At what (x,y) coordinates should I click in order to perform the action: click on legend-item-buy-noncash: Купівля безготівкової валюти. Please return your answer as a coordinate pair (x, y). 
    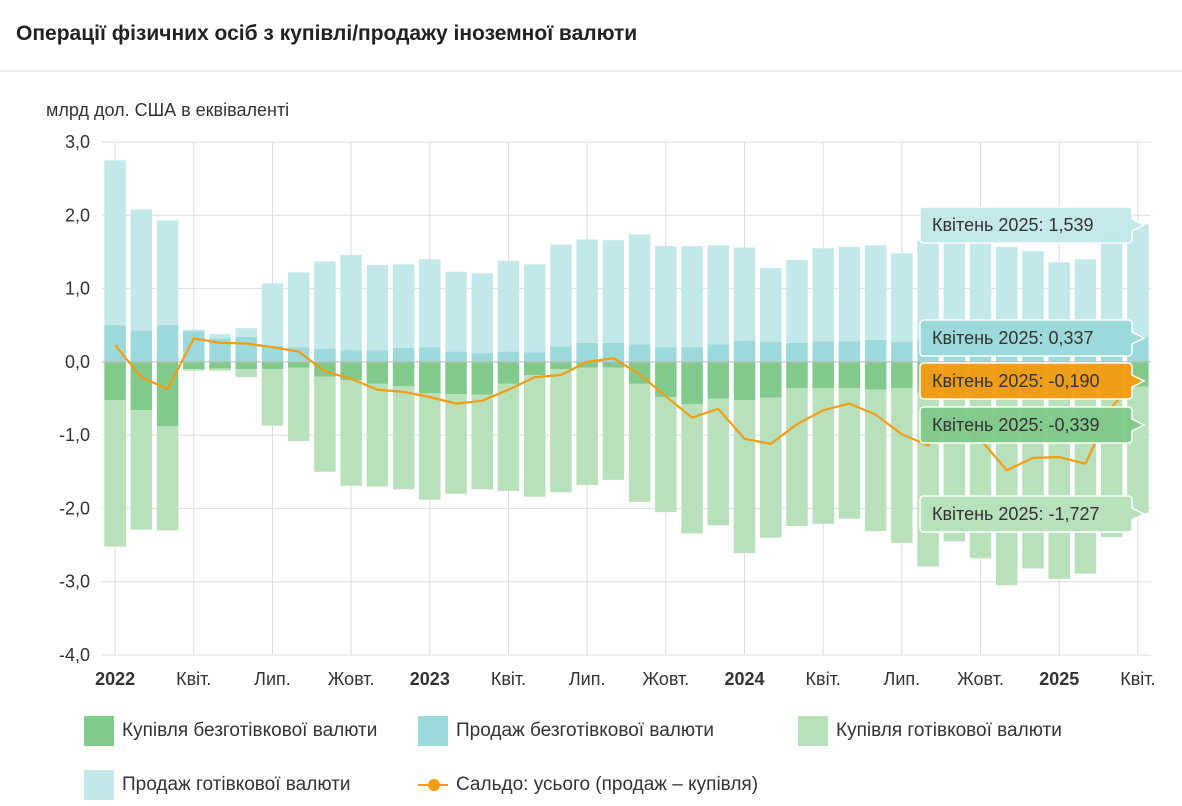
    Looking at the image, I should click on (230, 731).